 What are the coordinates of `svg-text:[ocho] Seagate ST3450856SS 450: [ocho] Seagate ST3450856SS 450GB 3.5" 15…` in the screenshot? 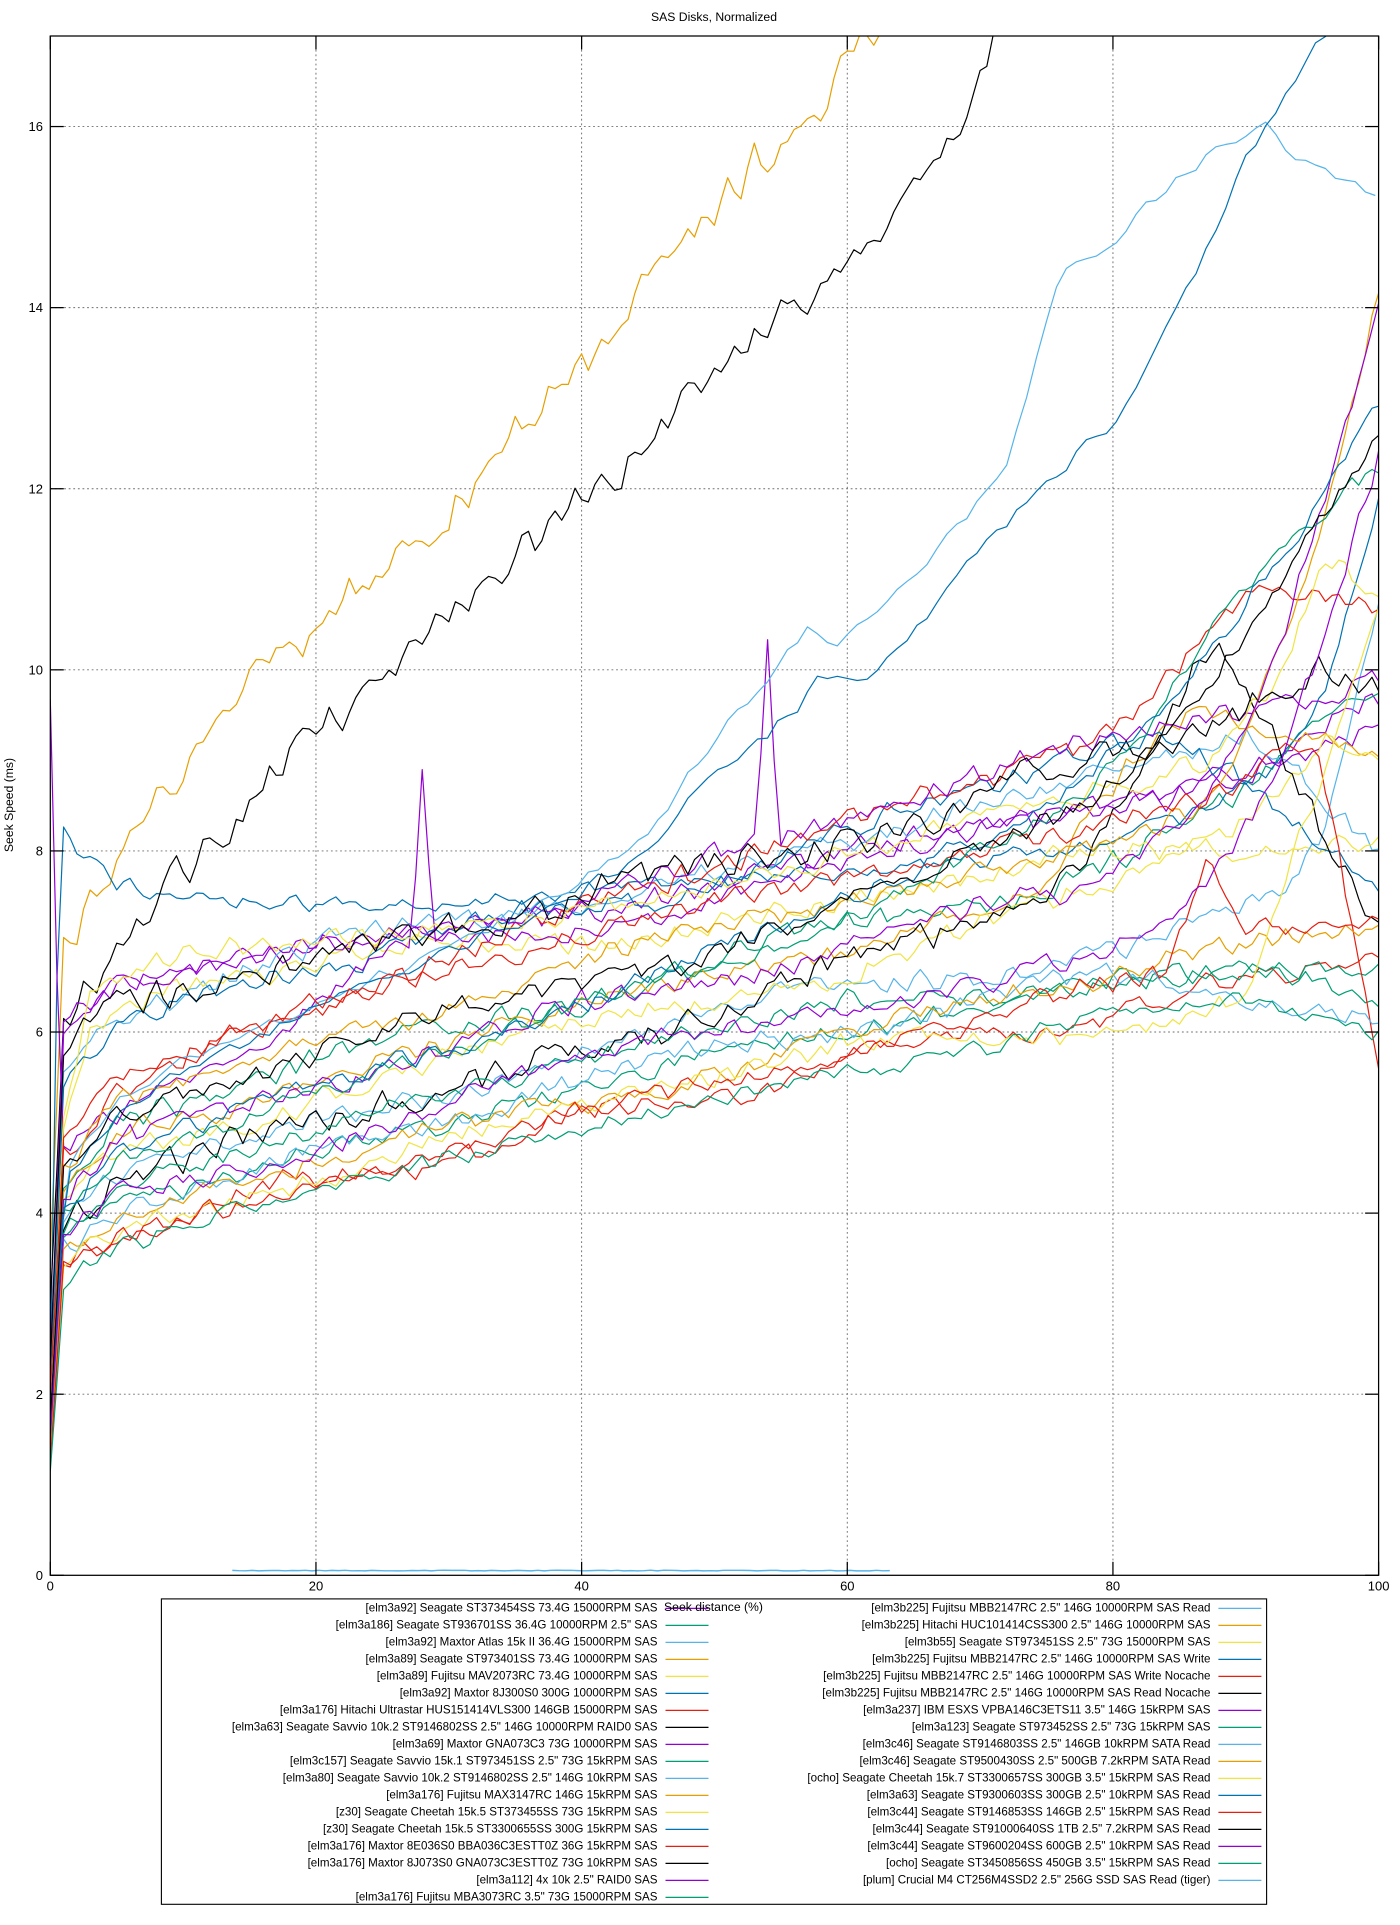 It's located at (1048, 1862).